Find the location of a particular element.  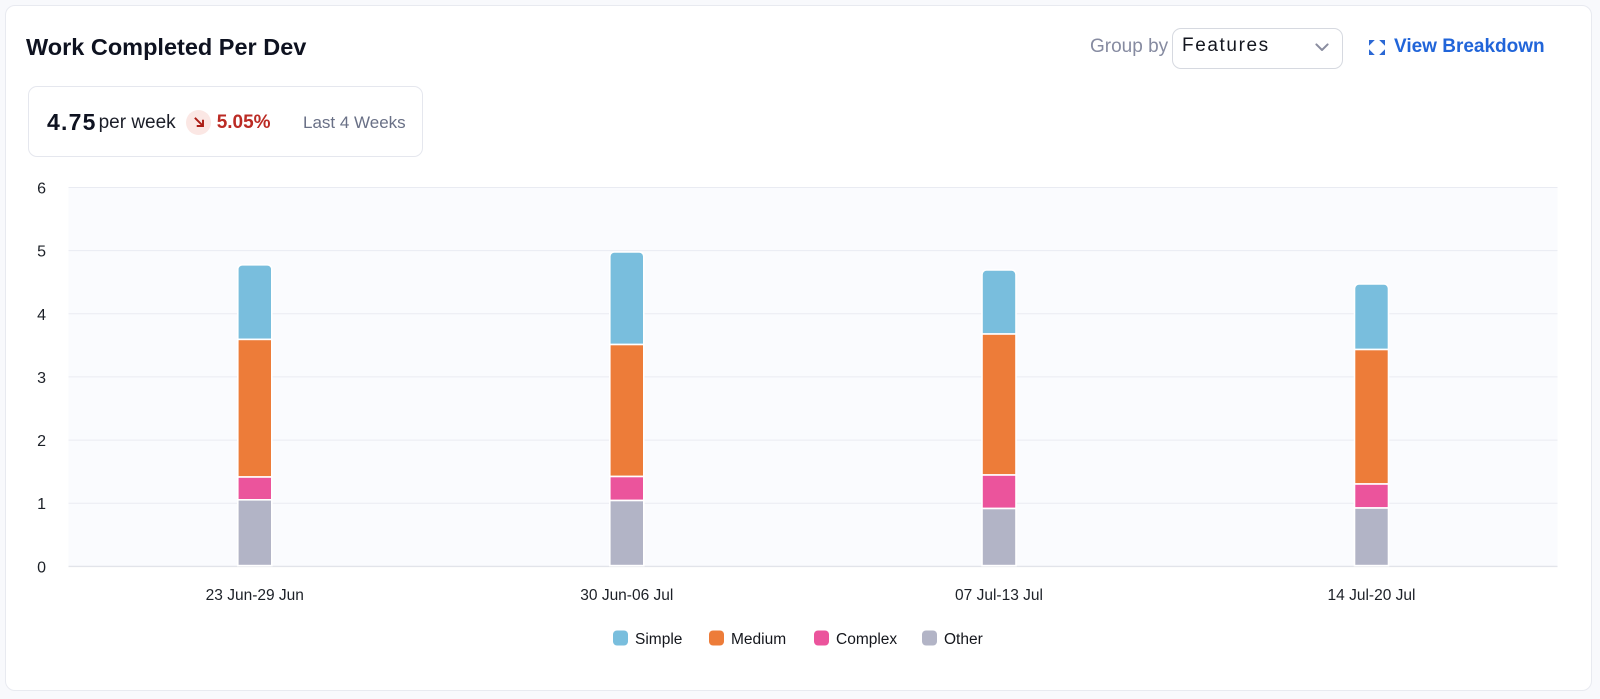

svg-text: 0 is located at coordinates (41, 567).